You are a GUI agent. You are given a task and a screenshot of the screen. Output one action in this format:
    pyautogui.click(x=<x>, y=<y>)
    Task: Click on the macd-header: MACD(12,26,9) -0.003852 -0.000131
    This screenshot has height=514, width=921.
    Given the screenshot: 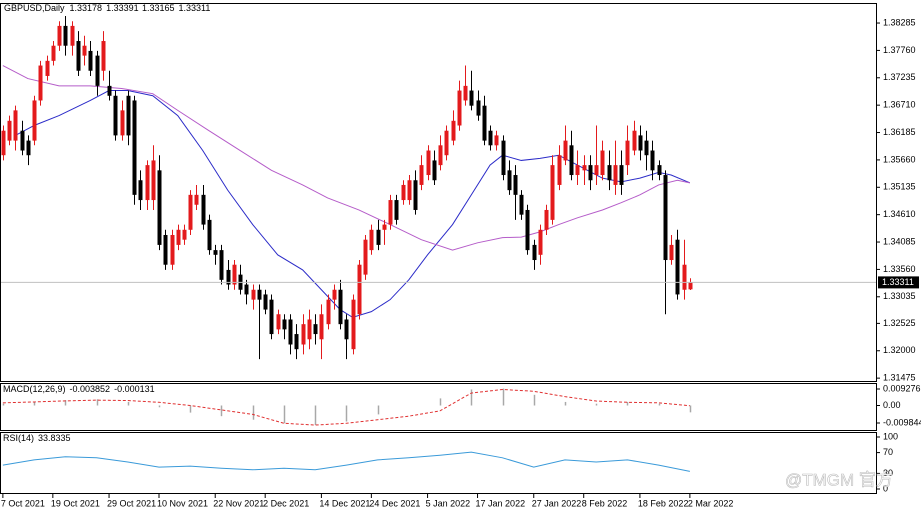 What is the action you would take?
    pyautogui.click(x=79, y=389)
    